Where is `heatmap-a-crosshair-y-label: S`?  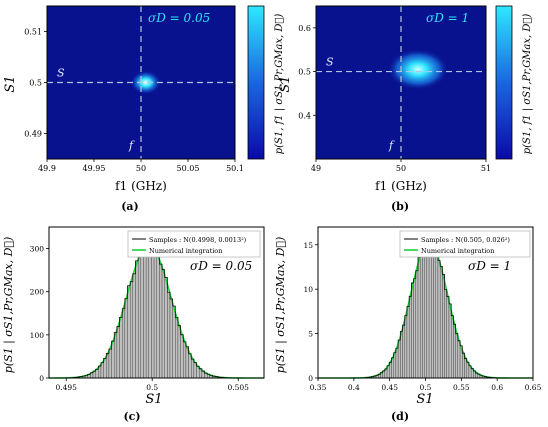
heatmap-a-crosshair-y-label: S is located at coordinates (61, 73).